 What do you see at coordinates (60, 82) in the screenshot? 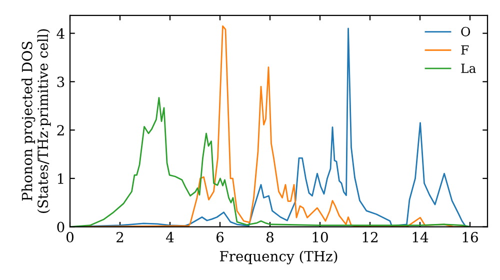
I see `y-tick-label: 3` at bounding box center [60, 82].